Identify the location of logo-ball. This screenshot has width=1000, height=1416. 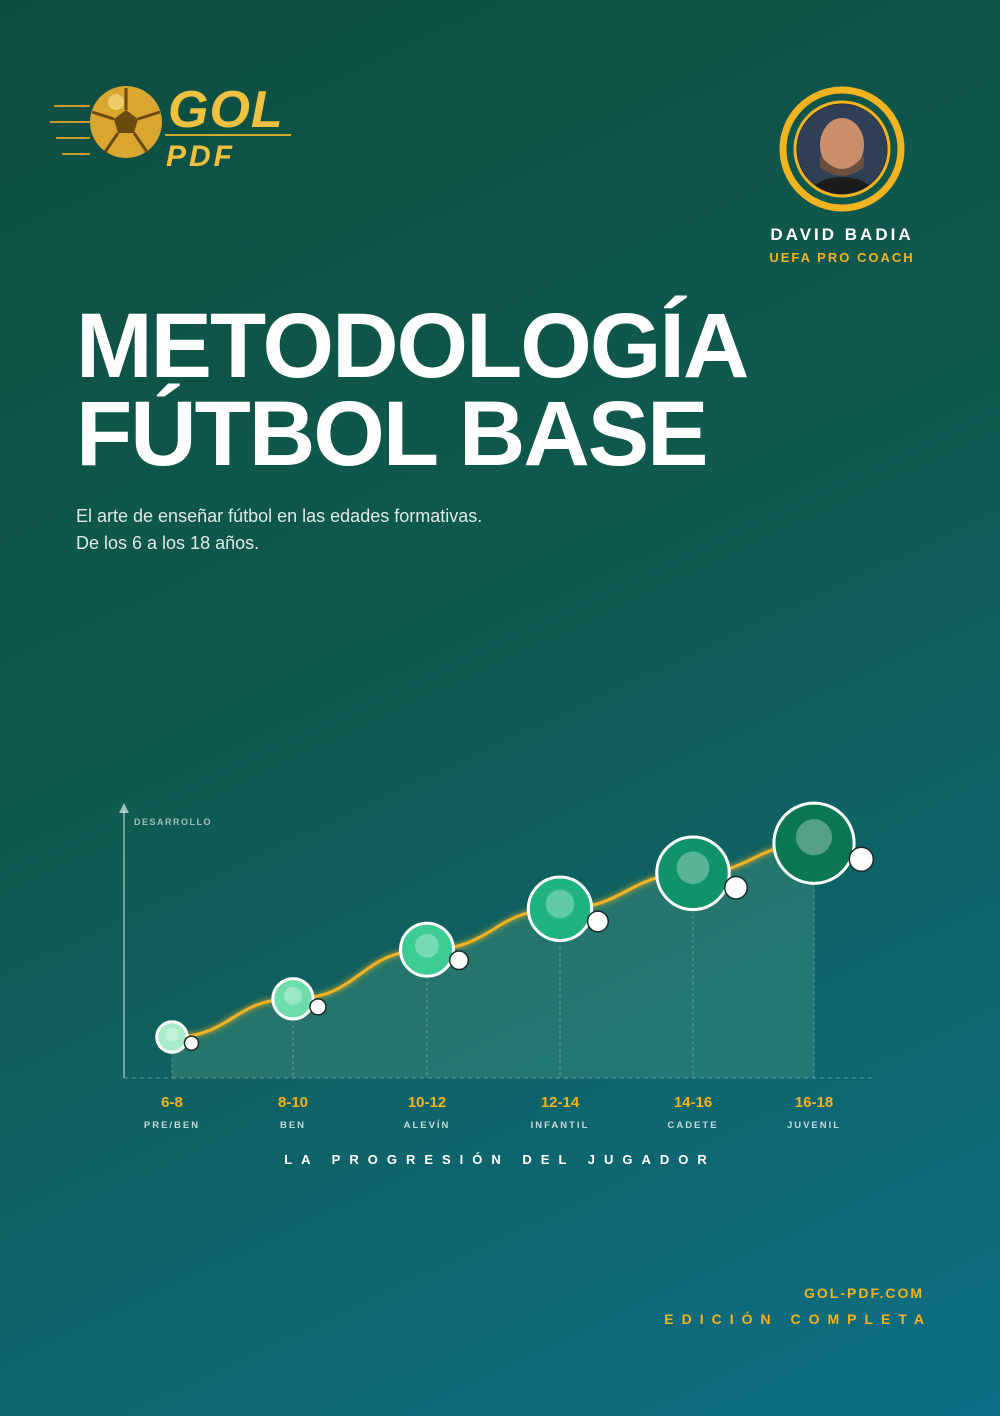
(106, 122).